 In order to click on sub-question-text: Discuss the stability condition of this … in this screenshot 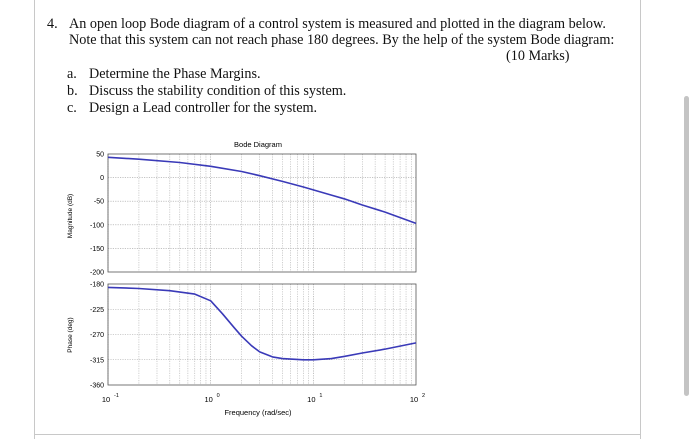, I will do `click(218, 91)`.